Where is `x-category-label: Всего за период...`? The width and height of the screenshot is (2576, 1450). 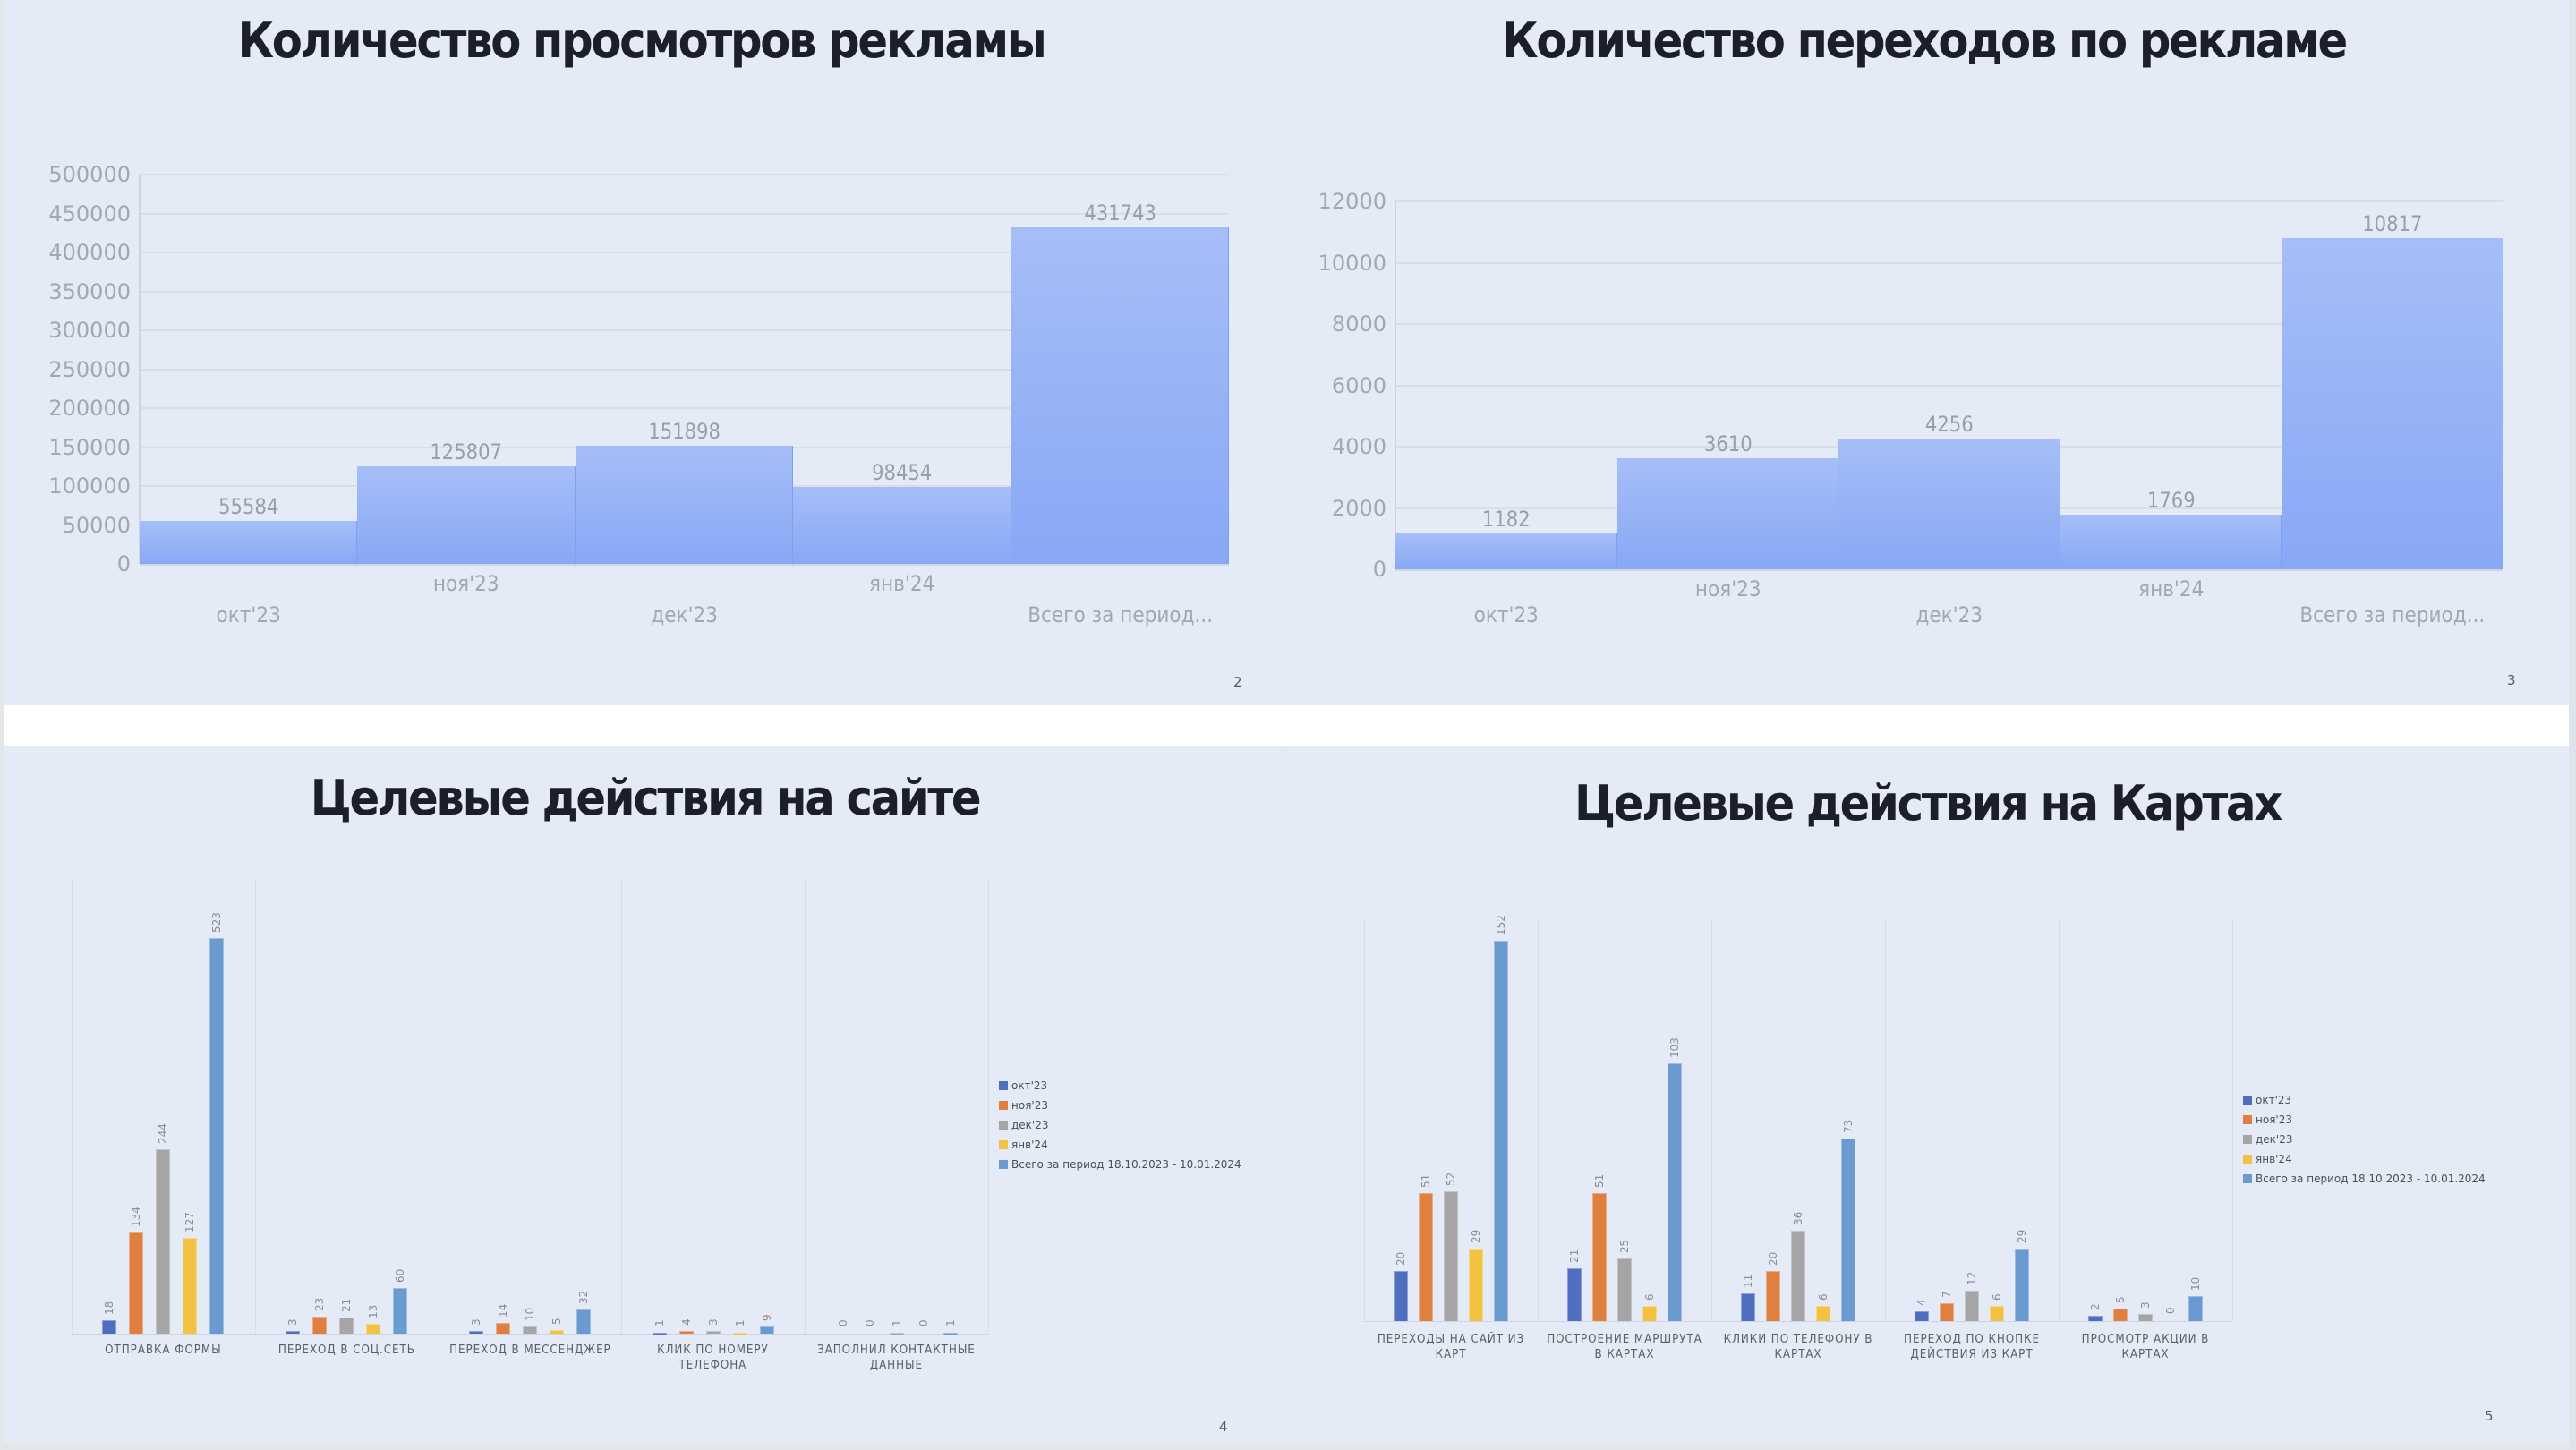 x-category-label: Всего за период... is located at coordinates (2392, 614).